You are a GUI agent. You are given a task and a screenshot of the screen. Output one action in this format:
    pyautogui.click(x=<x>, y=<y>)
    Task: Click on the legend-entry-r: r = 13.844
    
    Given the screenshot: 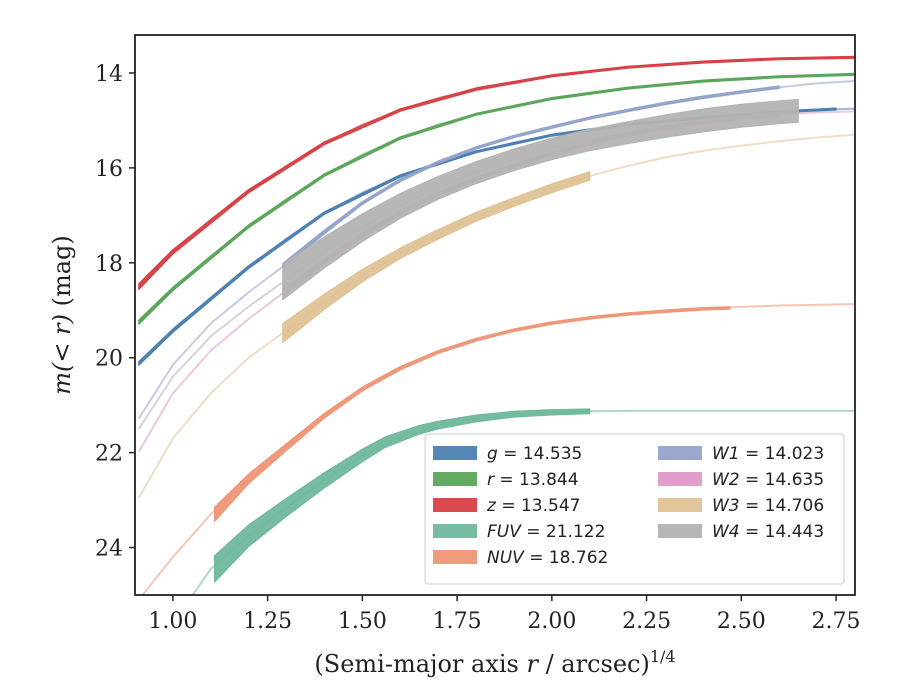 What is the action you would take?
    pyautogui.click(x=506, y=480)
    